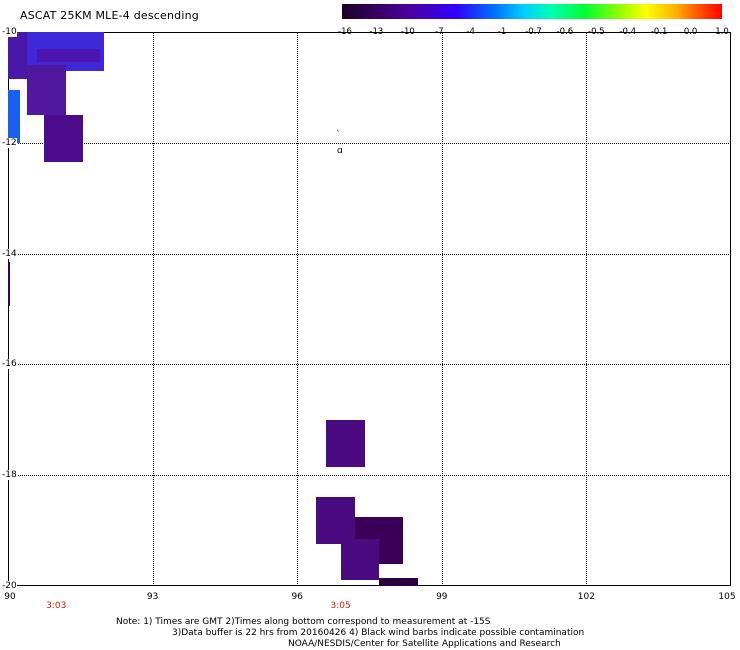  What do you see at coordinates (9, 253) in the screenshot?
I see `latitude-tick-label: -14` at bounding box center [9, 253].